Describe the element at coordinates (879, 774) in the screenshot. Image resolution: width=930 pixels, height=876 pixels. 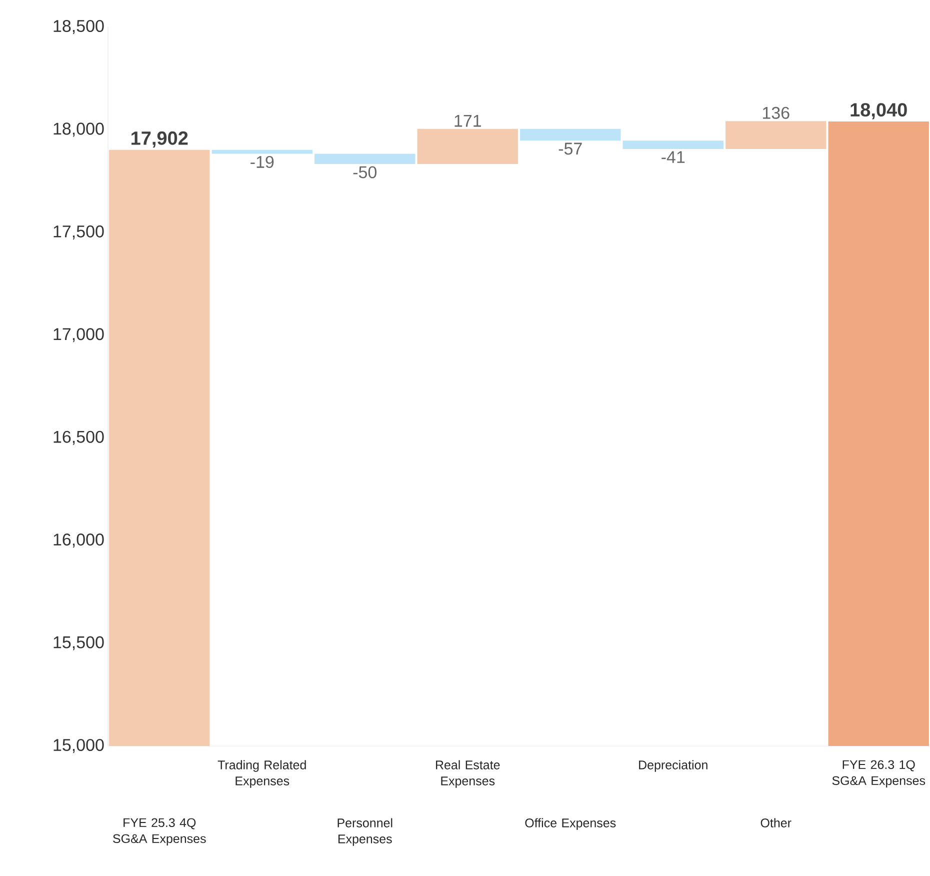
I see `x-tick-label: FYE 26.3 1Q SG&A Expenses` at that location.